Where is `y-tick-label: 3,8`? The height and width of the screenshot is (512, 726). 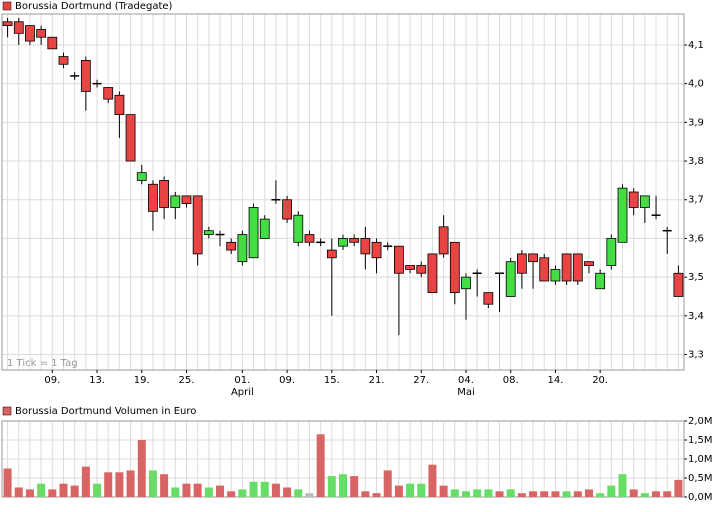 y-tick-label: 3,8 is located at coordinates (696, 161).